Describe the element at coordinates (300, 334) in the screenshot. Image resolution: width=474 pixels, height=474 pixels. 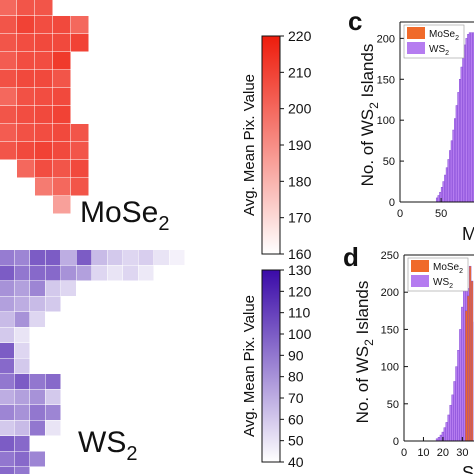
I see `colorbar-tick-label: 100` at that location.